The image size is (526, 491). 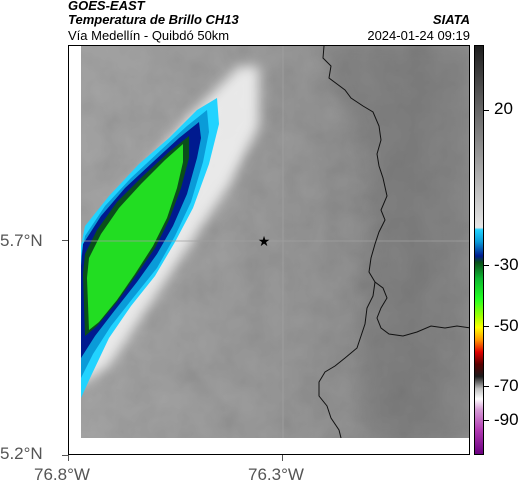 I want to click on storm-core, so click(x=135, y=237).